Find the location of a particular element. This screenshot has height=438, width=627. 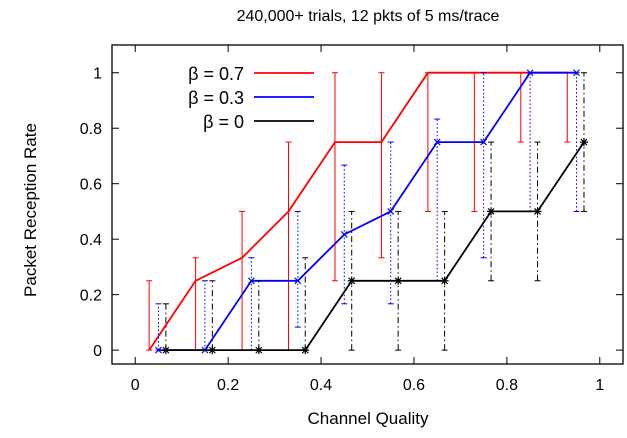

y-tick-label: 0.2 is located at coordinates (91, 296).